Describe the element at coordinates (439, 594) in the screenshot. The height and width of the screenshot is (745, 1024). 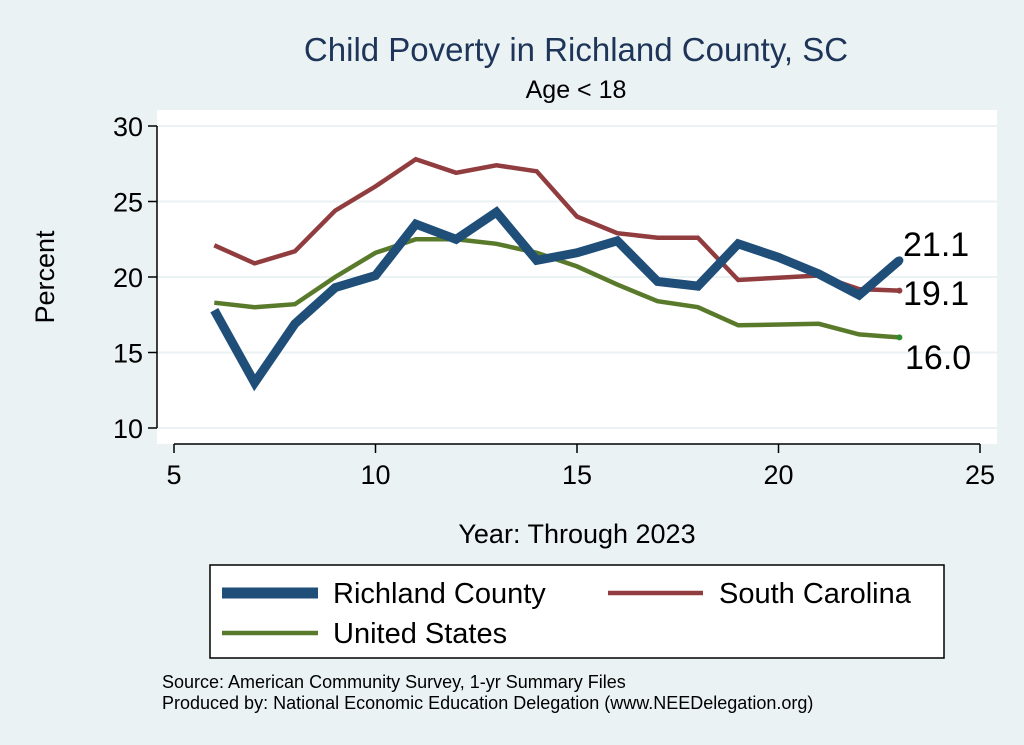
I see `legend-label-richland-county: Richland County` at that location.